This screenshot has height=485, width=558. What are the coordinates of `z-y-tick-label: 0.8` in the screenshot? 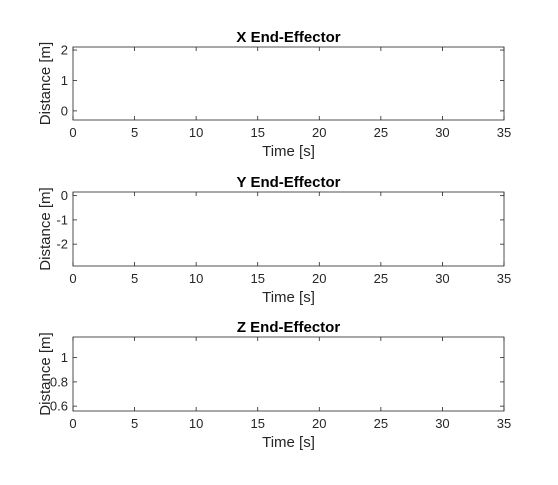 It's located at (59, 381).